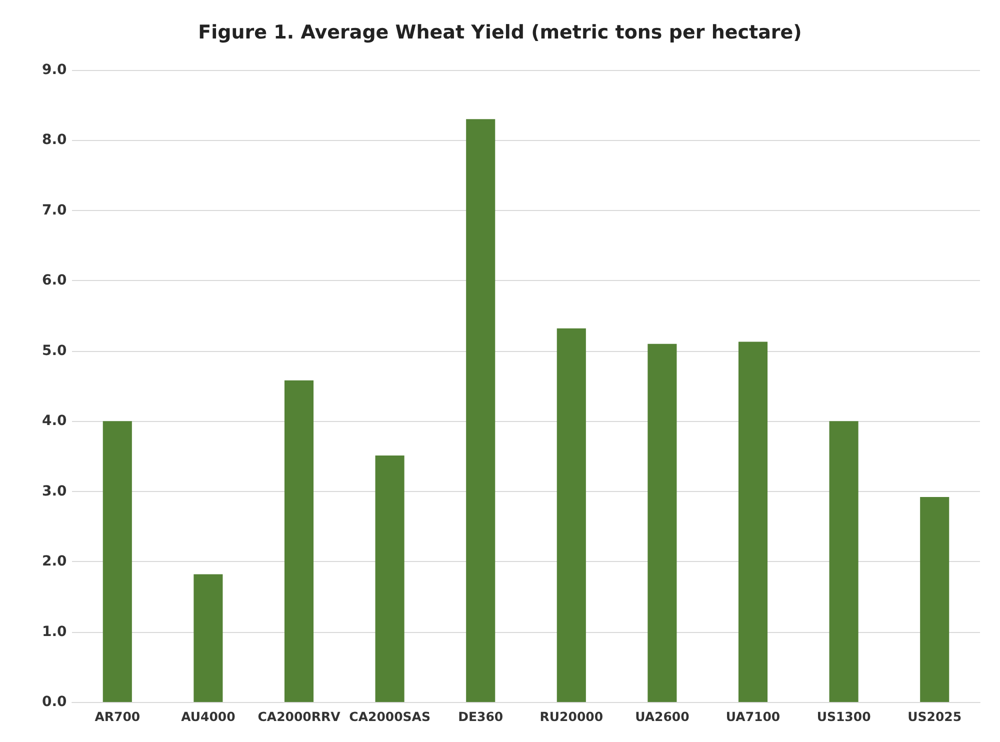  What do you see at coordinates (55, 491) in the screenshot?
I see `y-tick-label: 3.0` at bounding box center [55, 491].